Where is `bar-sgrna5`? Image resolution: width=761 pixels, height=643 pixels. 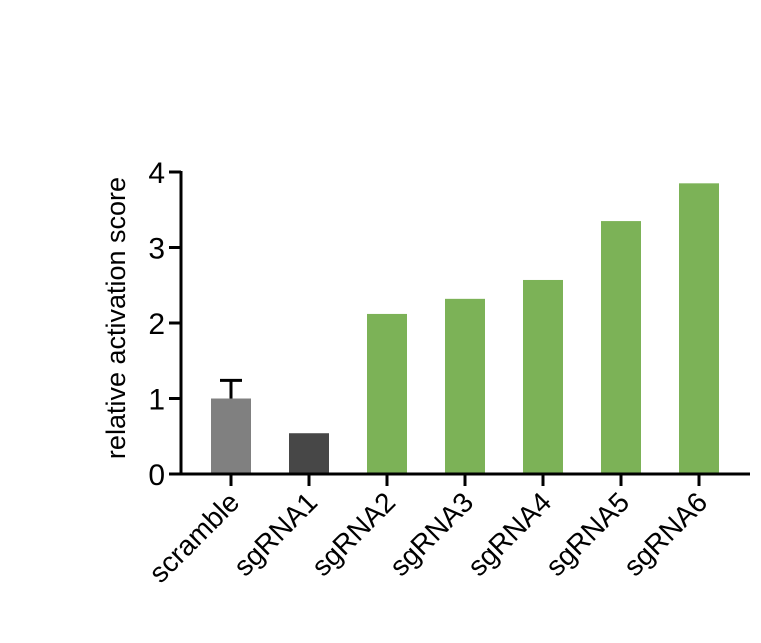
bar-sgrna5 is located at coordinates (621, 347).